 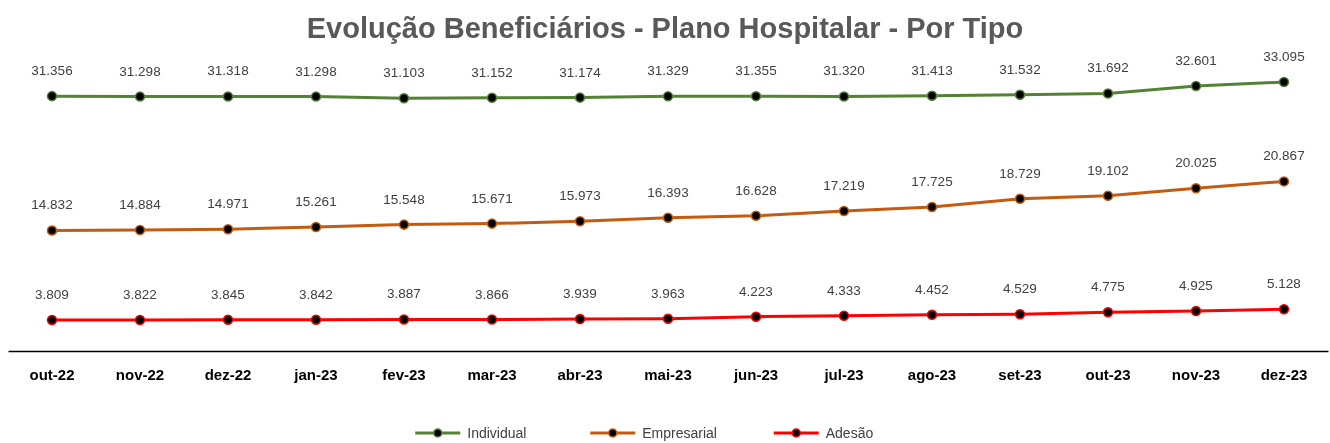 I want to click on x-tick-label: mai-23, so click(x=668, y=374).